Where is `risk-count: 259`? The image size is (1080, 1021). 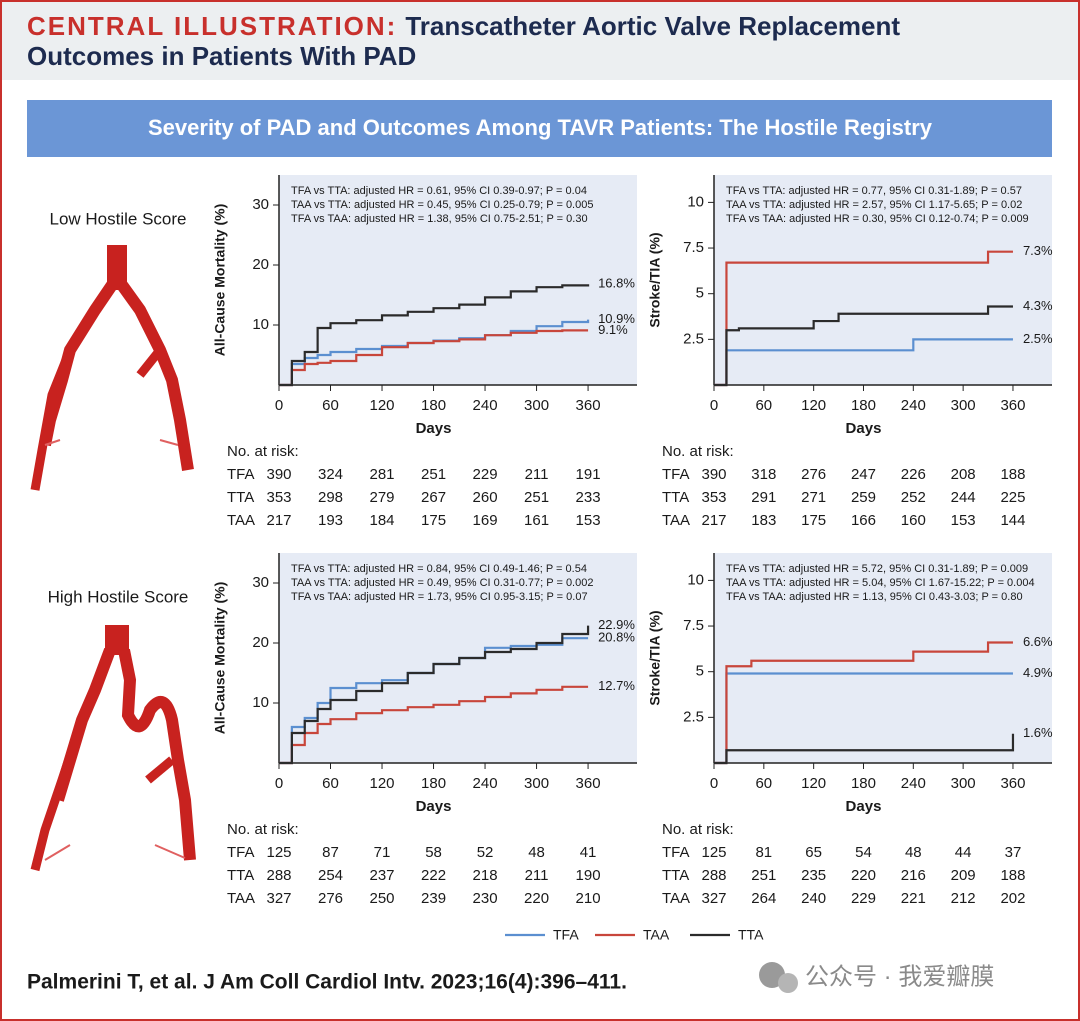 risk-count: 259 is located at coordinates (863, 497).